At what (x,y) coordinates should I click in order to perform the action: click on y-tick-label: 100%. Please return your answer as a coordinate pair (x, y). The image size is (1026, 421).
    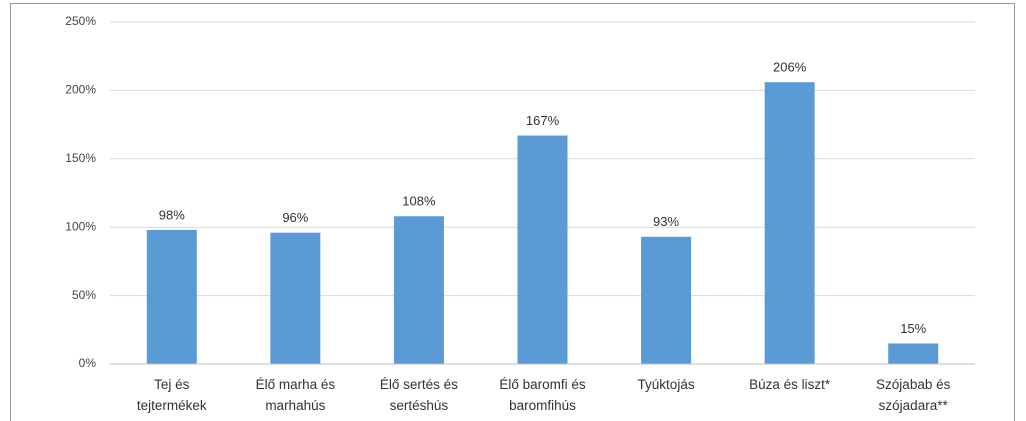
    Looking at the image, I should click on (80, 226).